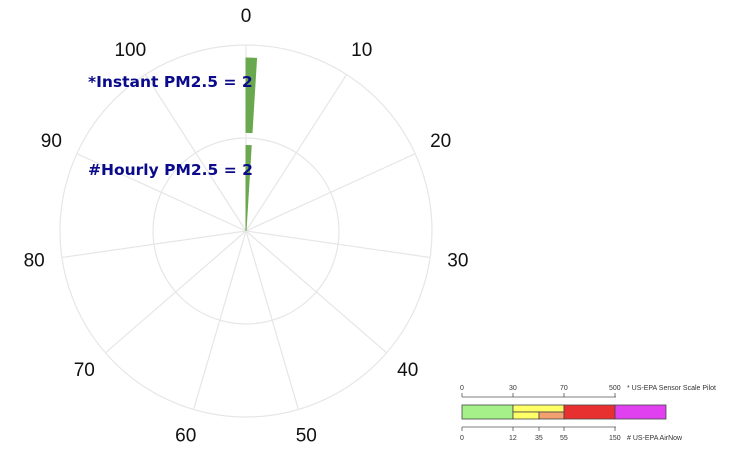 The image size is (748, 474). Describe the element at coordinates (487, 412) in the screenshot. I see `scale-band-good` at that location.